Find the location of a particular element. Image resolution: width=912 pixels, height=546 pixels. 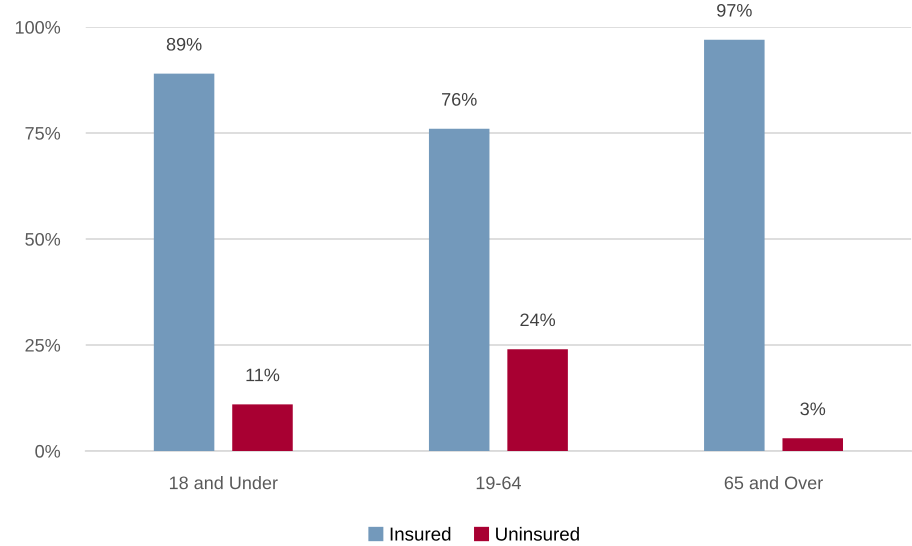

data-label: 76% is located at coordinates (459, 99).